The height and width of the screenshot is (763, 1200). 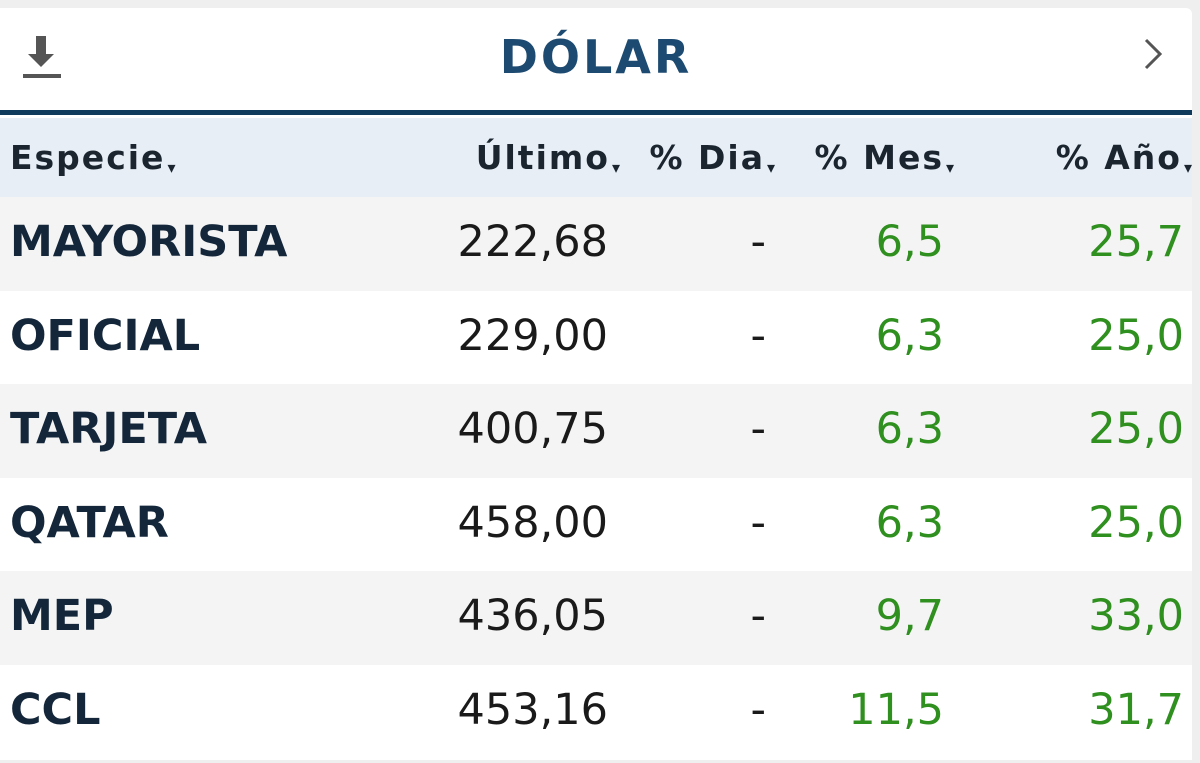 I want to click on row-value: 6,5, so click(x=909, y=242).